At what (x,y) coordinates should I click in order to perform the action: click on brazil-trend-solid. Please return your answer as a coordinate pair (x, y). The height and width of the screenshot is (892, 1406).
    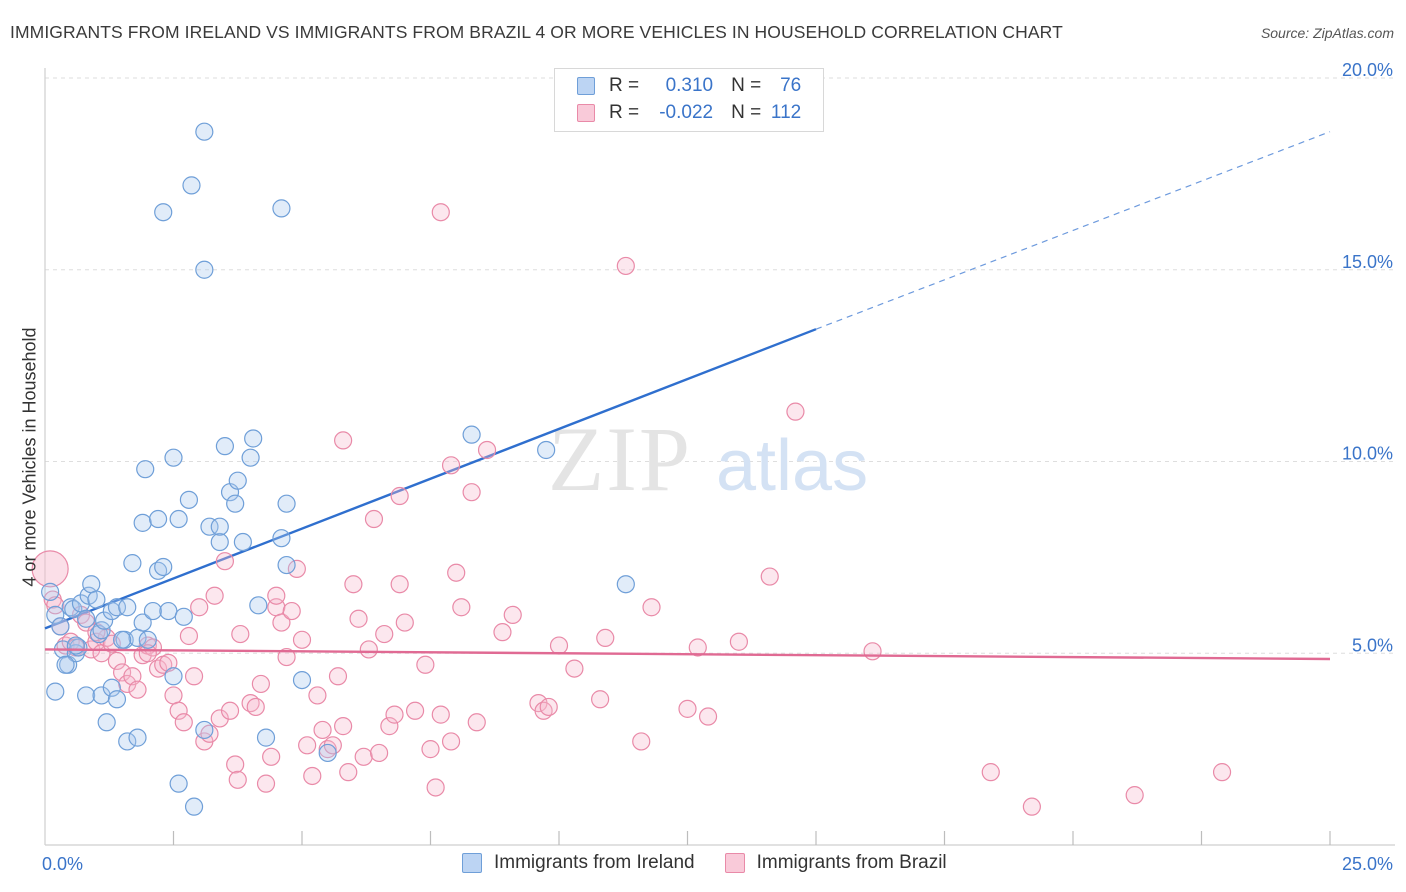
    Looking at the image, I should click on (687, 654).